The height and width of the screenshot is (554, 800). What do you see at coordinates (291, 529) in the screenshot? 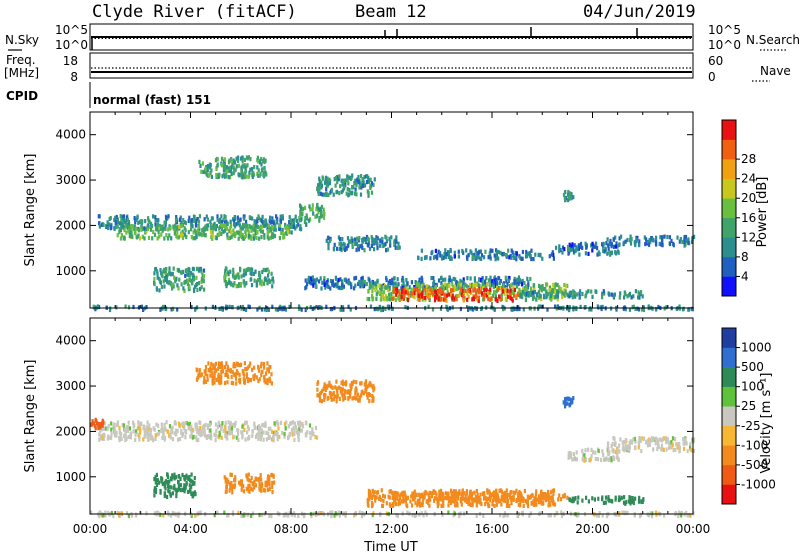
I see `x-tick-label: 08:00` at bounding box center [291, 529].